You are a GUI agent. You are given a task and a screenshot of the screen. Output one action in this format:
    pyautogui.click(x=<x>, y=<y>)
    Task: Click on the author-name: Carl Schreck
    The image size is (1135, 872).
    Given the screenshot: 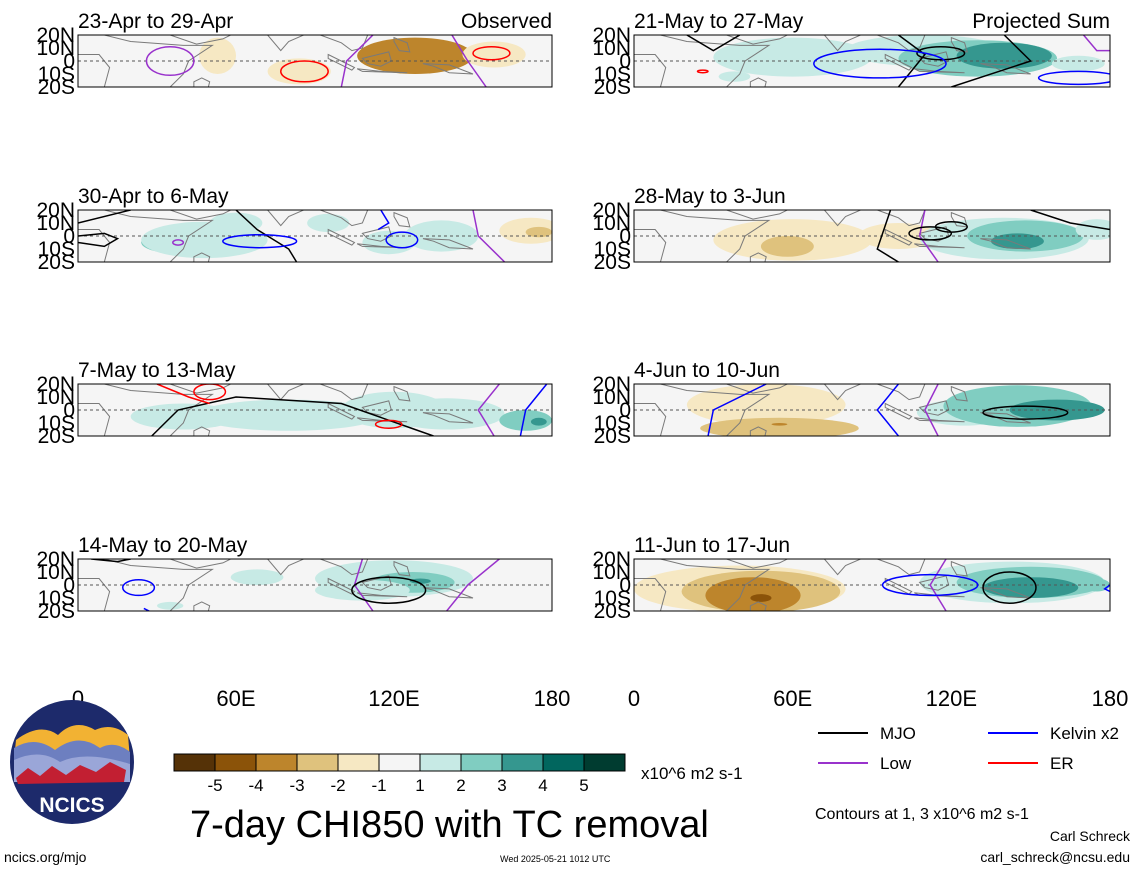 What is the action you would take?
    pyautogui.click(x=1090, y=836)
    